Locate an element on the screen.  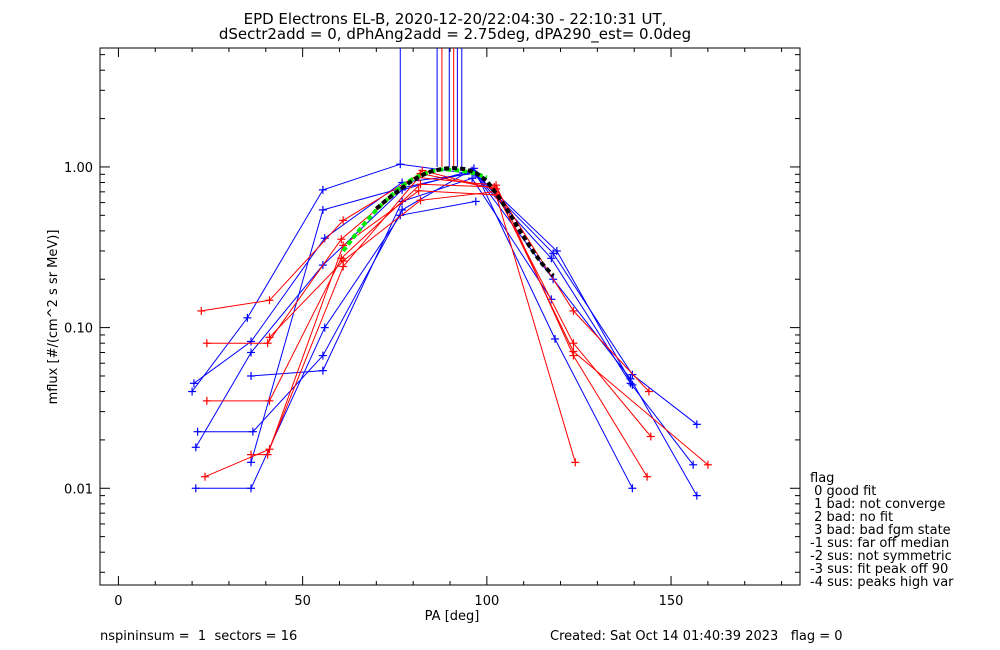
y-axis-label: mflux [#/(cm^2 s sr MeV)] is located at coordinates (53, 317).